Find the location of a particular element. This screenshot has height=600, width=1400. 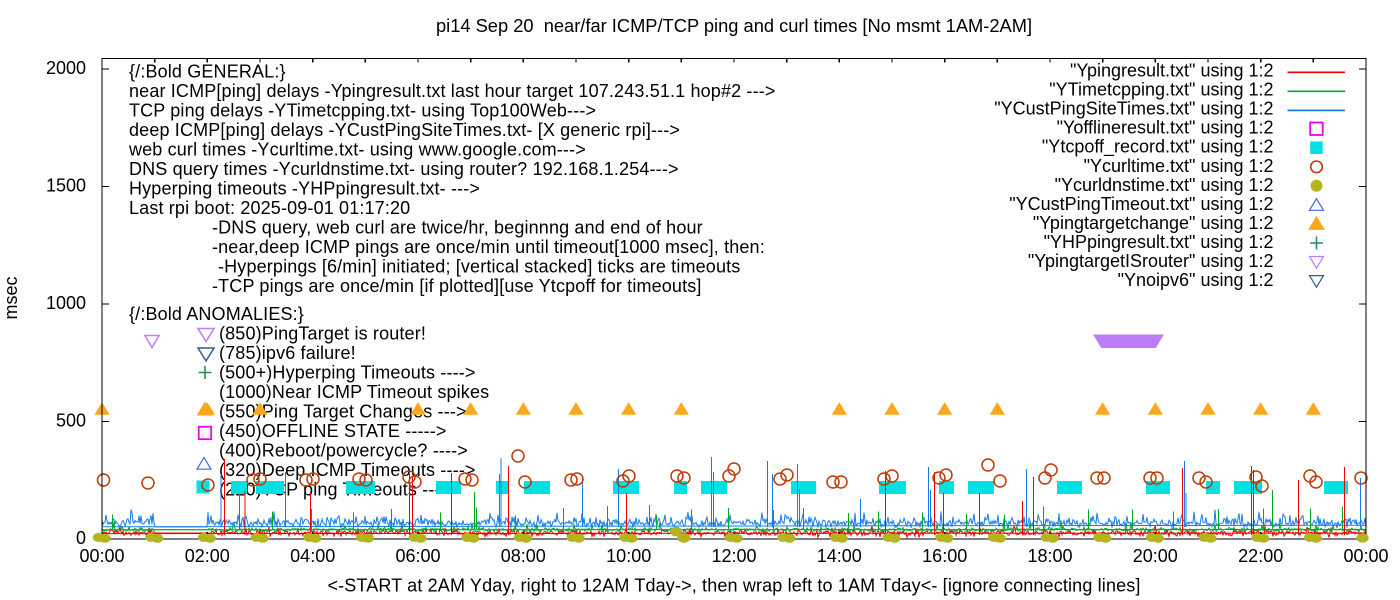

svg-text: 08:00 is located at coordinates (523, 556).